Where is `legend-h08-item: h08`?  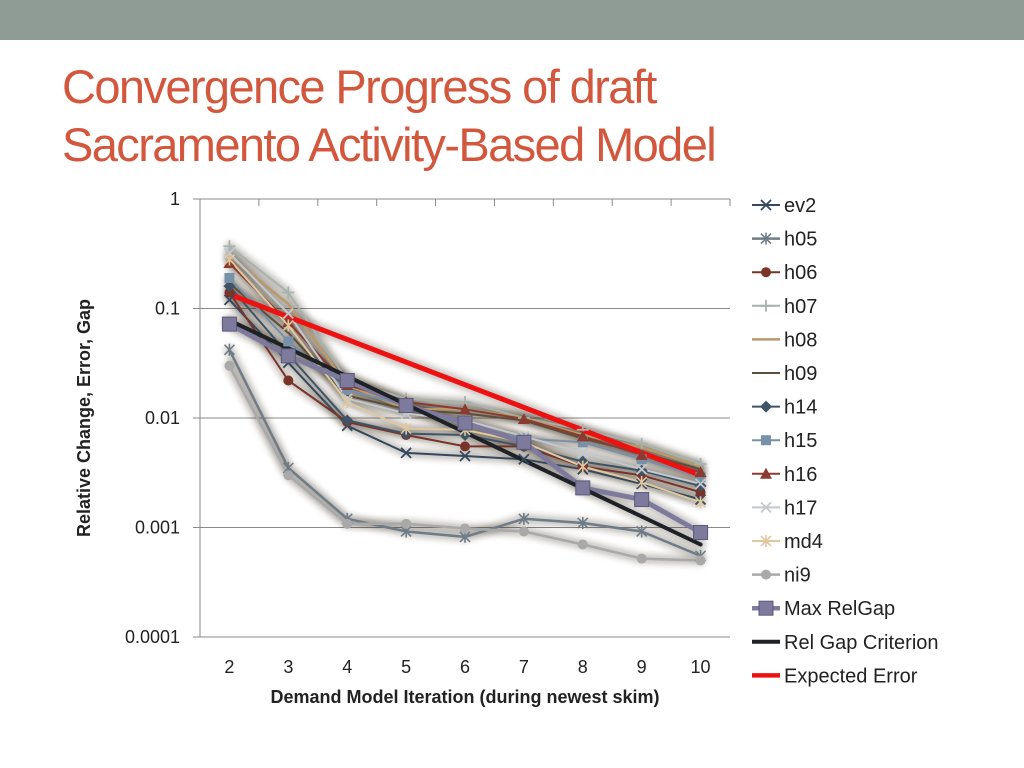
legend-h08-item: h08 is located at coordinates (784, 340).